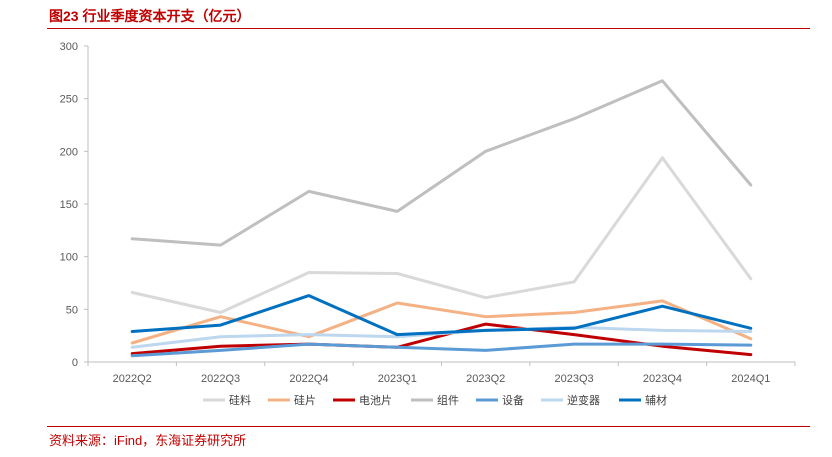 The height and width of the screenshot is (457, 832). Describe the element at coordinates (513, 400) in the screenshot. I see `legend-label: 设备` at that location.